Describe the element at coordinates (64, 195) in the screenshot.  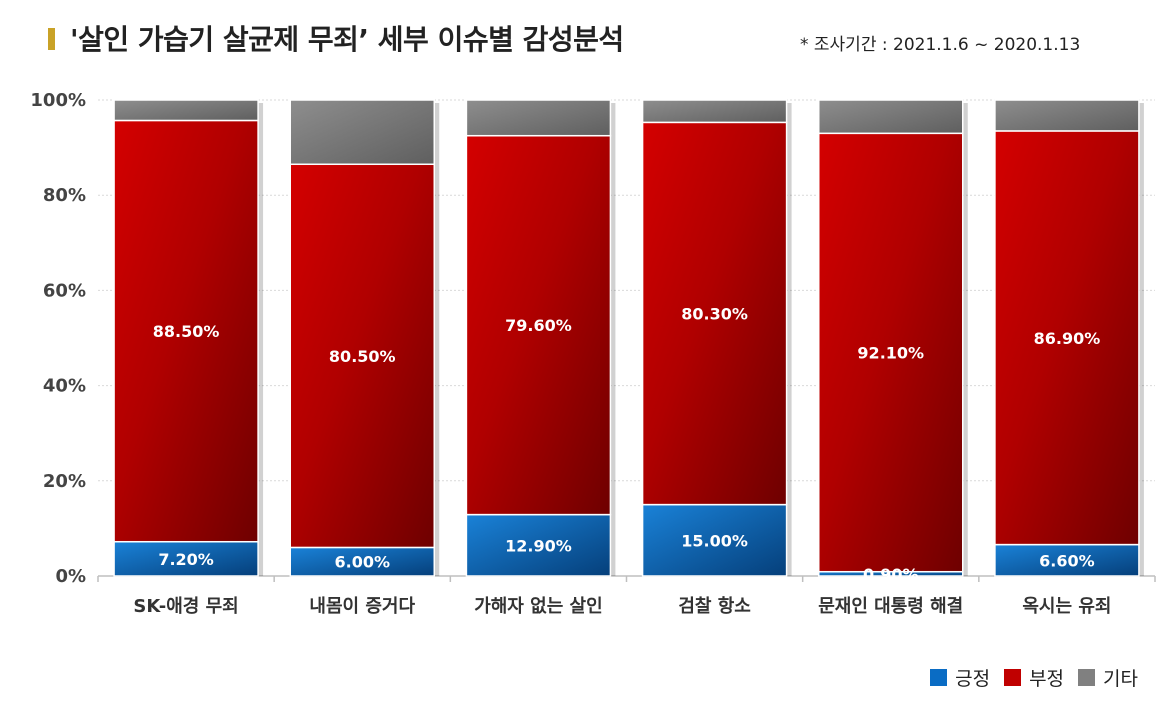
I see `y-tick-label: 80%` at that location.